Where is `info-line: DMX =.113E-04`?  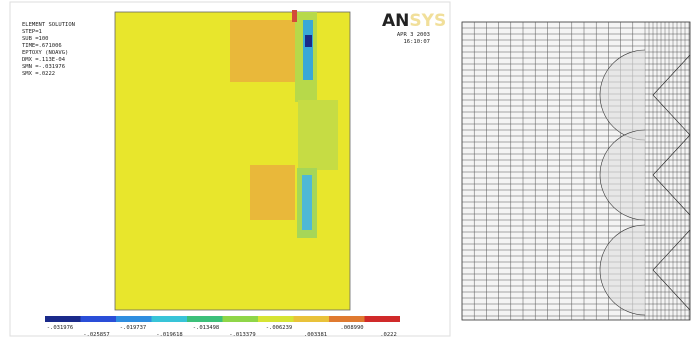 info-line: DMX =.113E-04 is located at coordinates (44, 60).